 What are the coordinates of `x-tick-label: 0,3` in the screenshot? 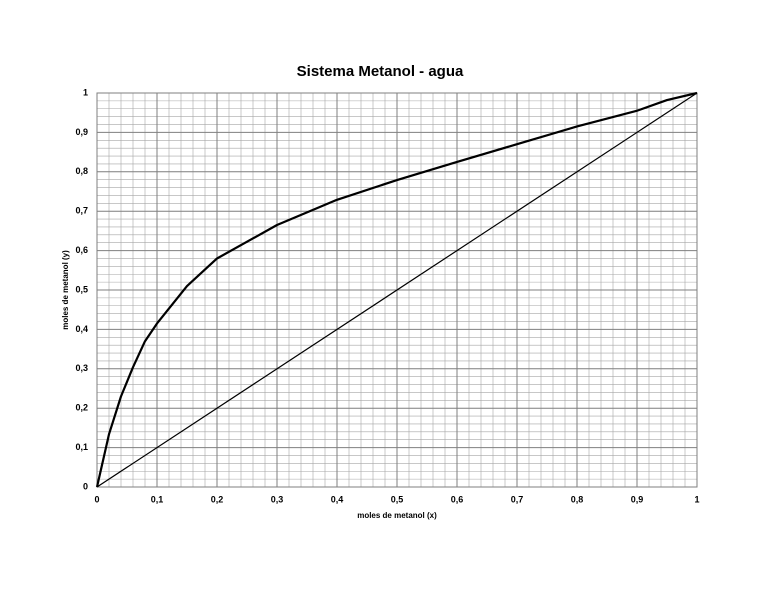 It's located at (277, 499).